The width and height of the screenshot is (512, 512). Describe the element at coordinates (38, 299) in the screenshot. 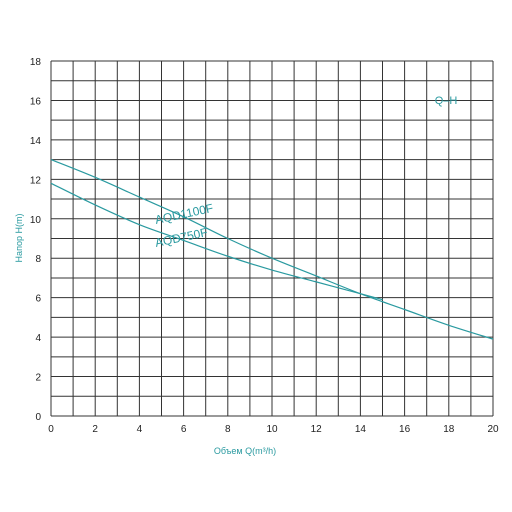

I see `y-tick-label: 6` at that location.